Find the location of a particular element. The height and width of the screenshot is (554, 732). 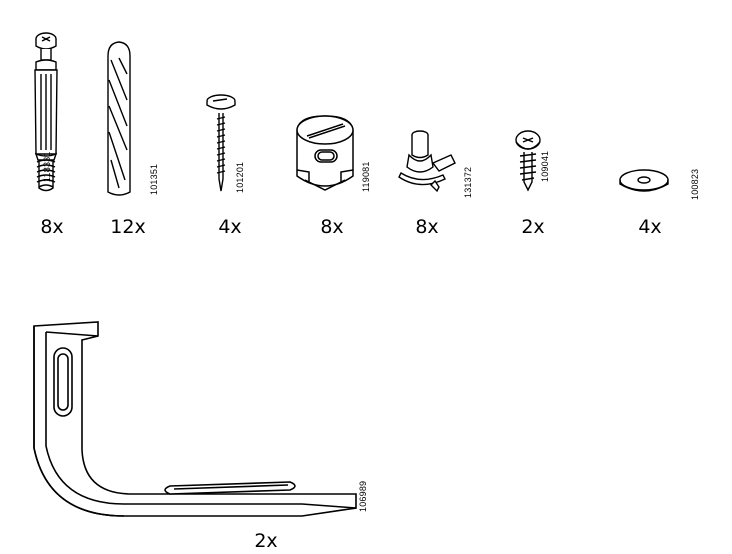

wood-dowel-illustration is located at coordinates (119, 118).